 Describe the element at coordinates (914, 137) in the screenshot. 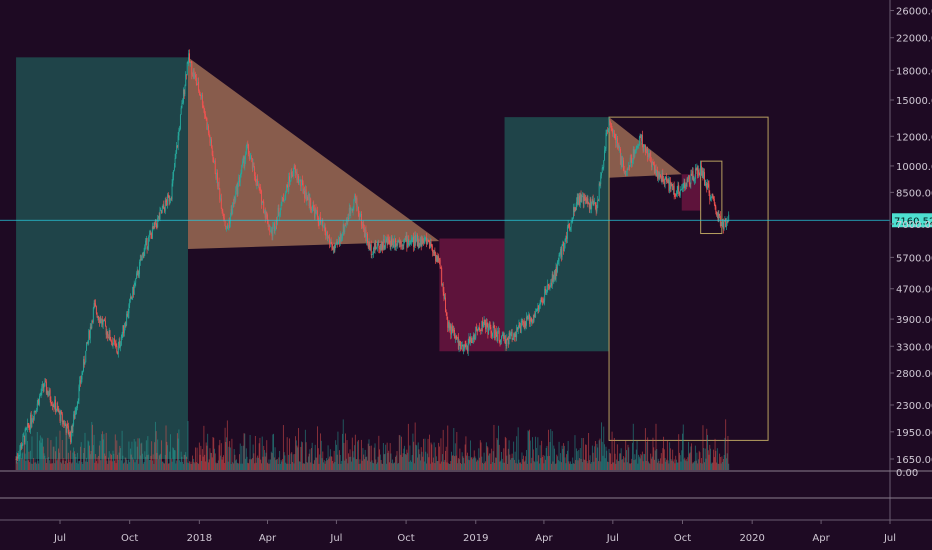

I see `price-tick-label: 12000.00` at that location.